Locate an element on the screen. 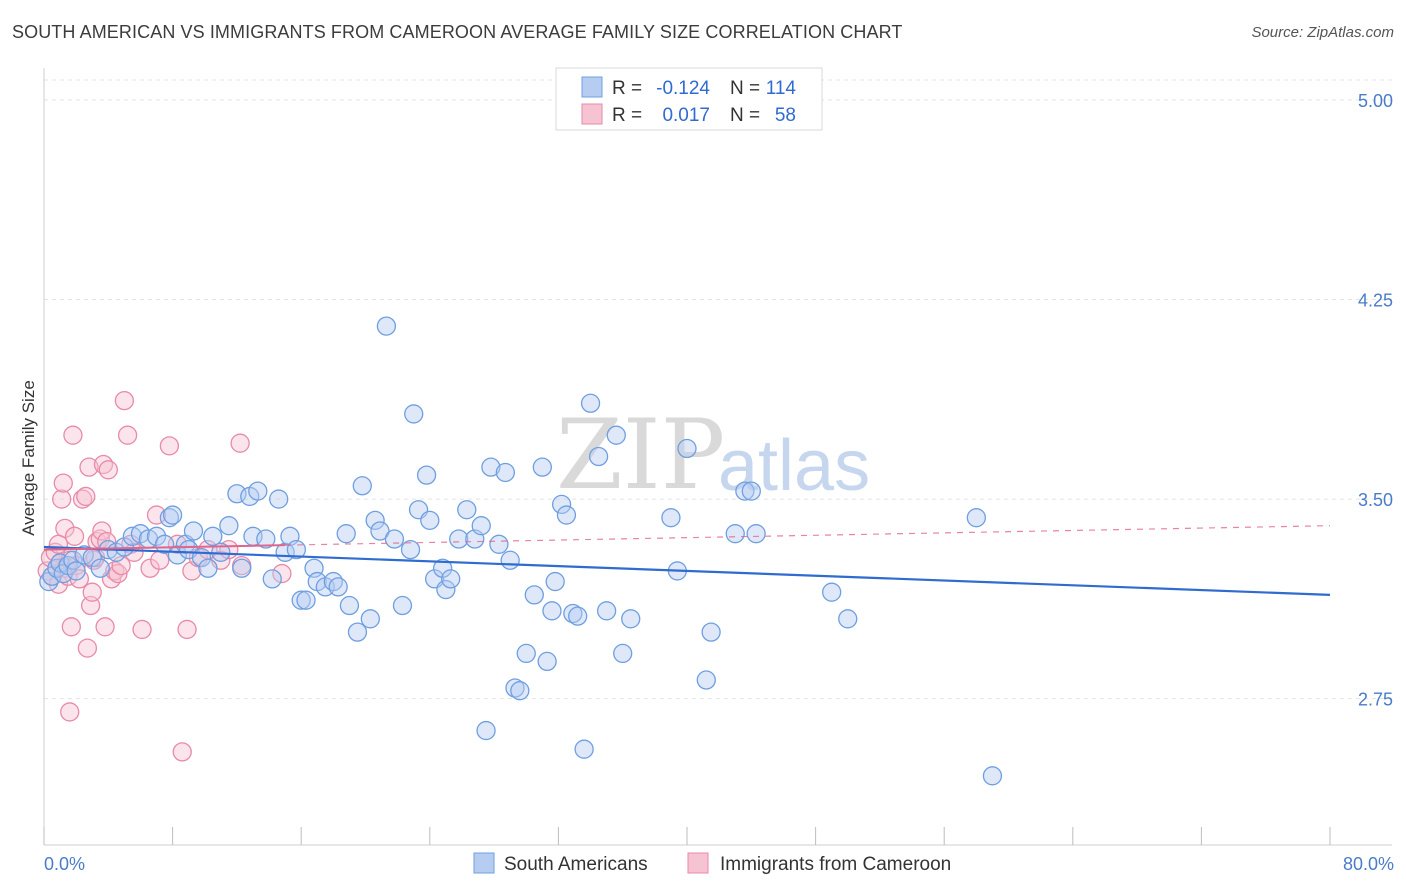 The image size is (1406, 892). trend-line-cameroon-solid is located at coordinates (164, 547).